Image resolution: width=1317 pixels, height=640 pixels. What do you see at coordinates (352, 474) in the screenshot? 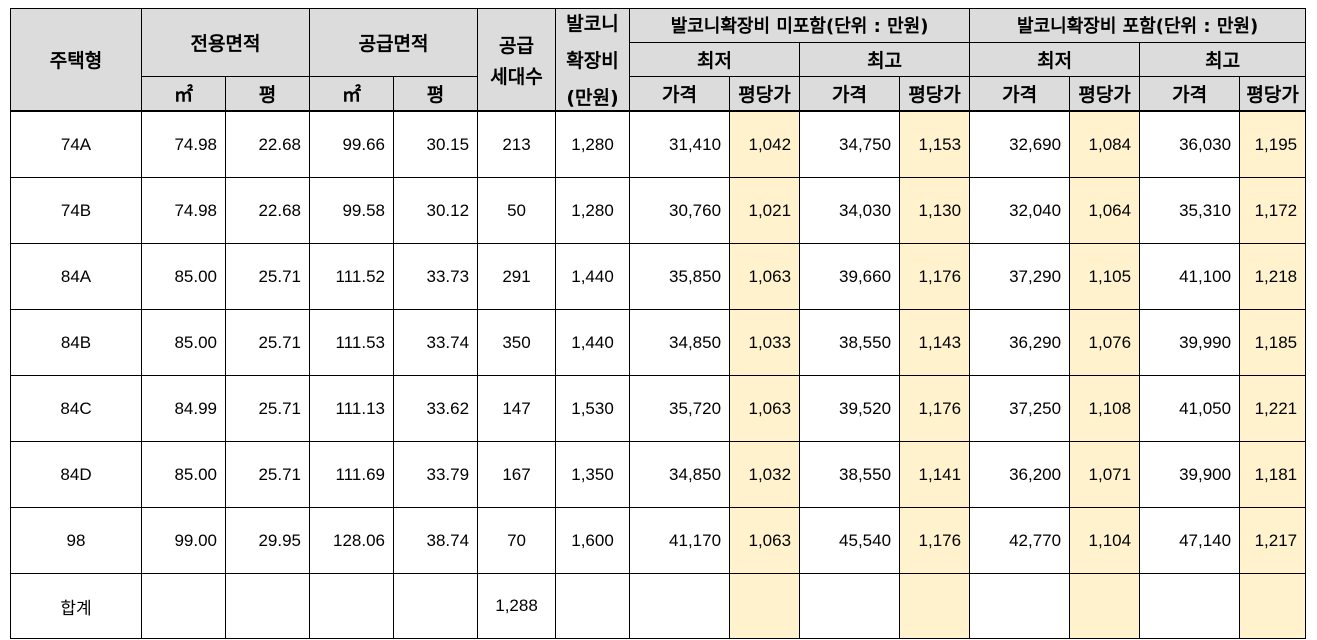
I see `cell-supply-sqm: 111.69` at bounding box center [352, 474].